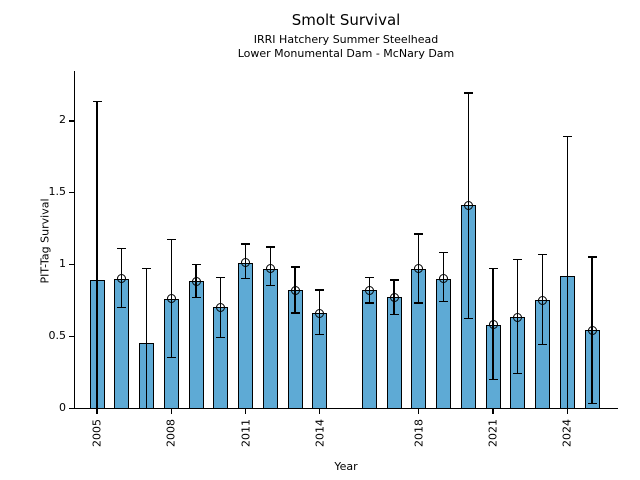 The height and width of the screenshot is (480, 640). Describe the element at coordinates (394, 280) in the screenshot. I see `error-cap-high-2017` at that location.